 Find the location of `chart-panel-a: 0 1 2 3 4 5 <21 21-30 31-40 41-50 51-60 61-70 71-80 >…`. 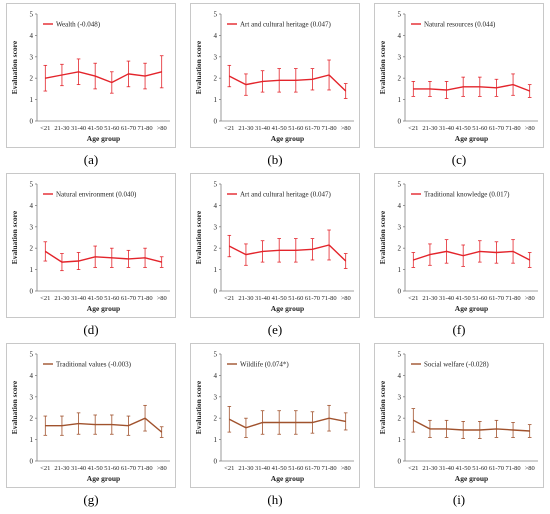

chart-panel-a: 0 1 2 3 4 5 <21 21-30 31-40 41-50 51-60 61-70 71-80 >… is located at coordinates (91, 75).